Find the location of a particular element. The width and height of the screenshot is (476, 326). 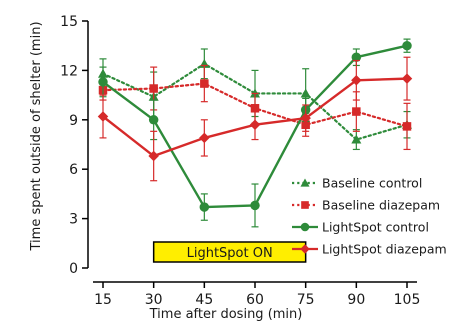

legend-label: Baseline control is located at coordinates (372, 183).